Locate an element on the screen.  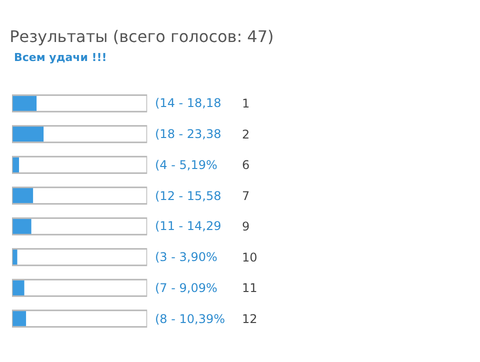
y-tick-label: 9 is located at coordinates (246, 227).